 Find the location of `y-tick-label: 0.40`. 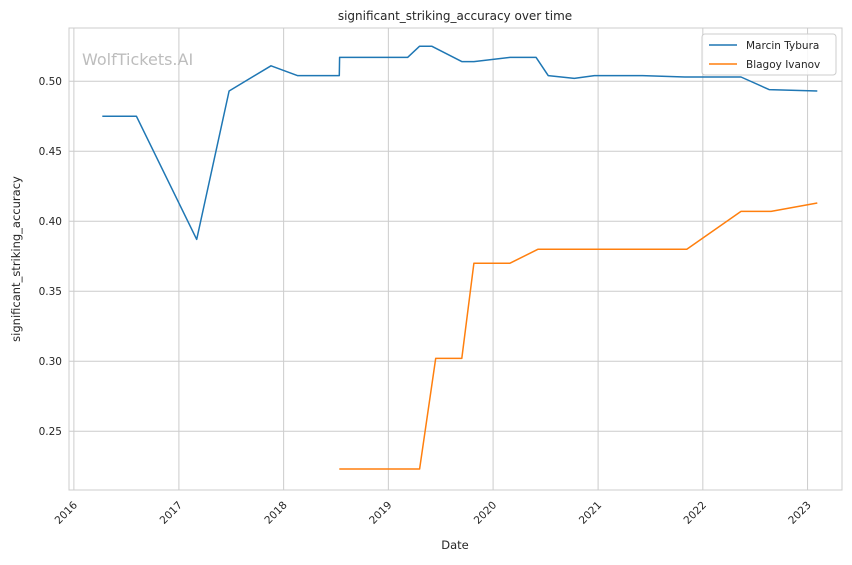

y-tick-label: 0.40 is located at coordinates (50, 222).